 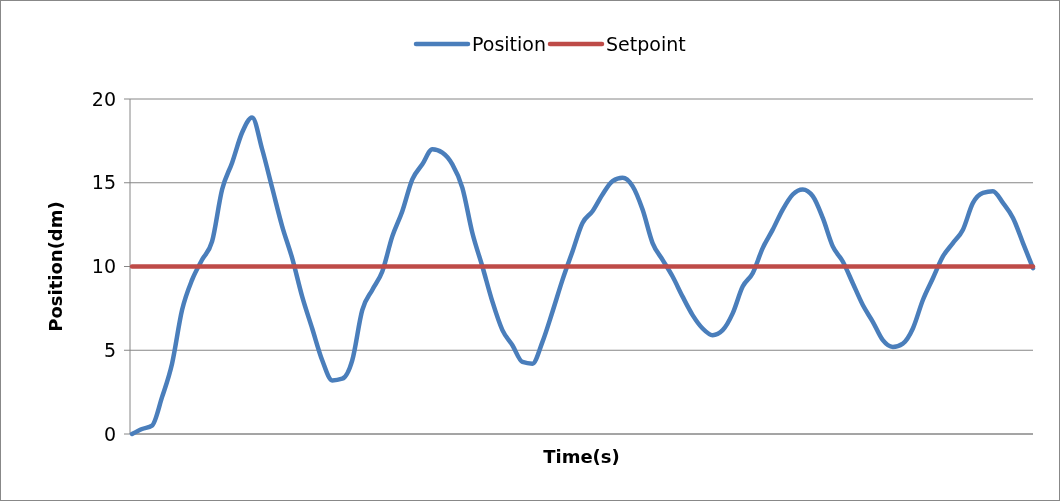 What do you see at coordinates (103, 182) in the screenshot?
I see `y-tick-label: 15` at bounding box center [103, 182].